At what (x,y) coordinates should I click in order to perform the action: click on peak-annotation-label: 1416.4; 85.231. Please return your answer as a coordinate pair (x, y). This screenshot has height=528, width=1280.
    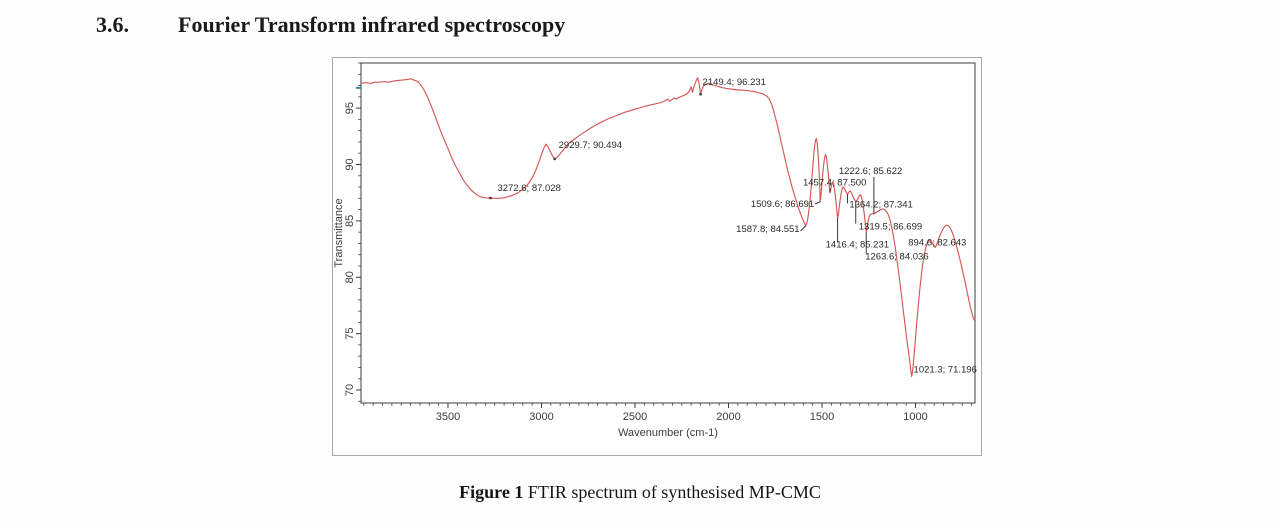
    Looking at the image, I should click on (857, 244).